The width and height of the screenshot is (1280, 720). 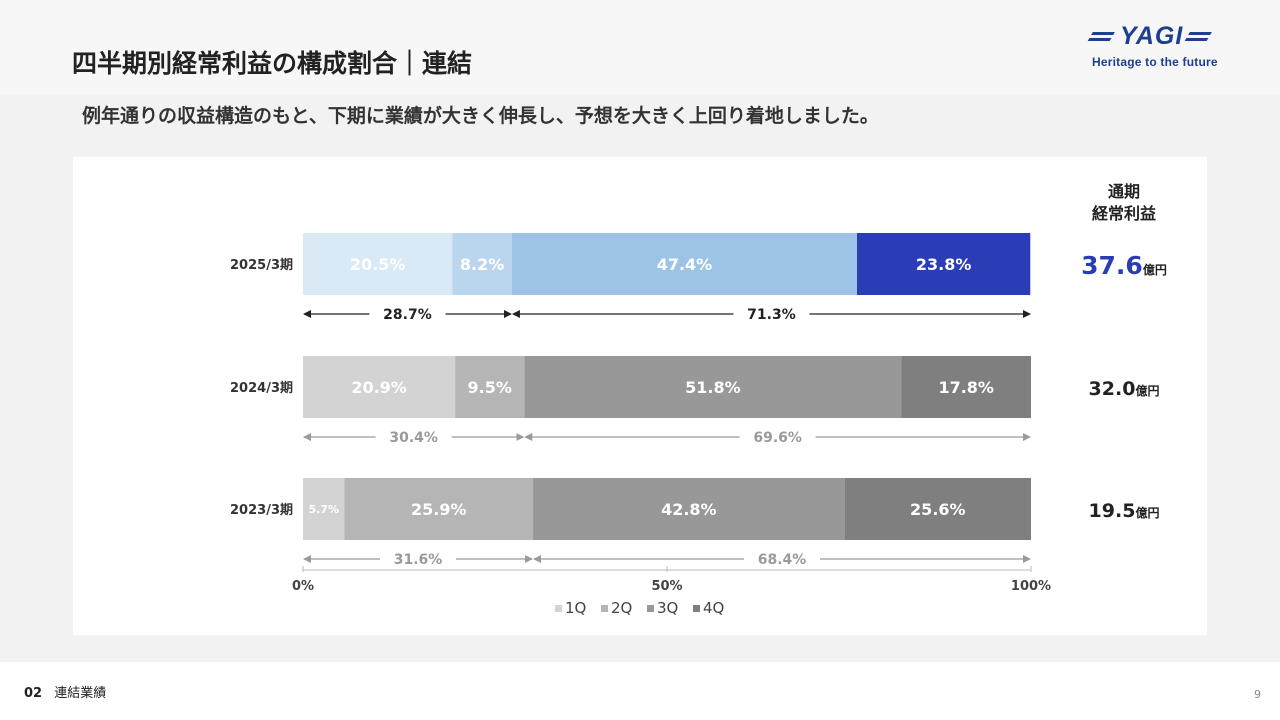 What do you see at coordinates (575, 608) in the screenshot?
I see `legend-label: 1Q` at bounding box center [575, 608].